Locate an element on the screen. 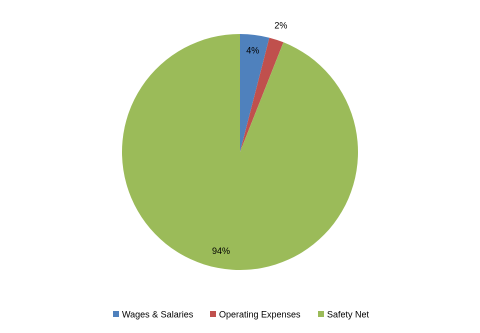 The width and height of the screenshot is (480, 333). data-label: 4% is located at coordinates (252, 51).